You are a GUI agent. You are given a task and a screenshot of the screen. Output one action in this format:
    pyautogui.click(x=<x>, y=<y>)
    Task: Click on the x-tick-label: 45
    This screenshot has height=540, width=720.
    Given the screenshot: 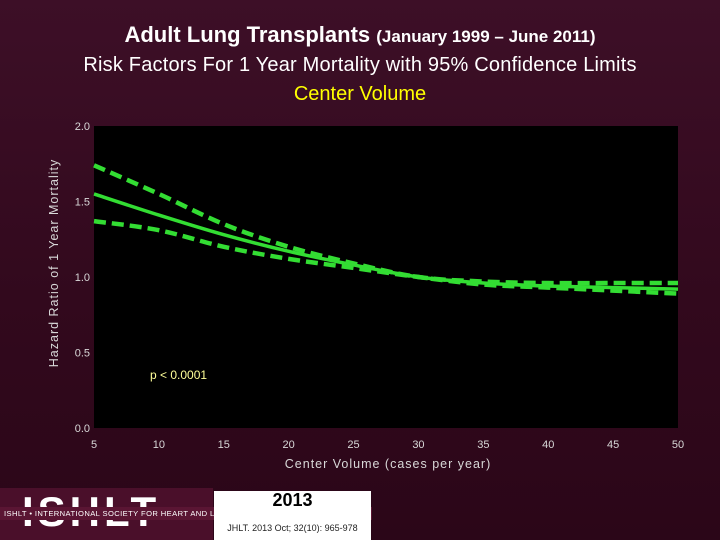 What is the action you would take?
    pyautogui.click(x=613, y=445)
    